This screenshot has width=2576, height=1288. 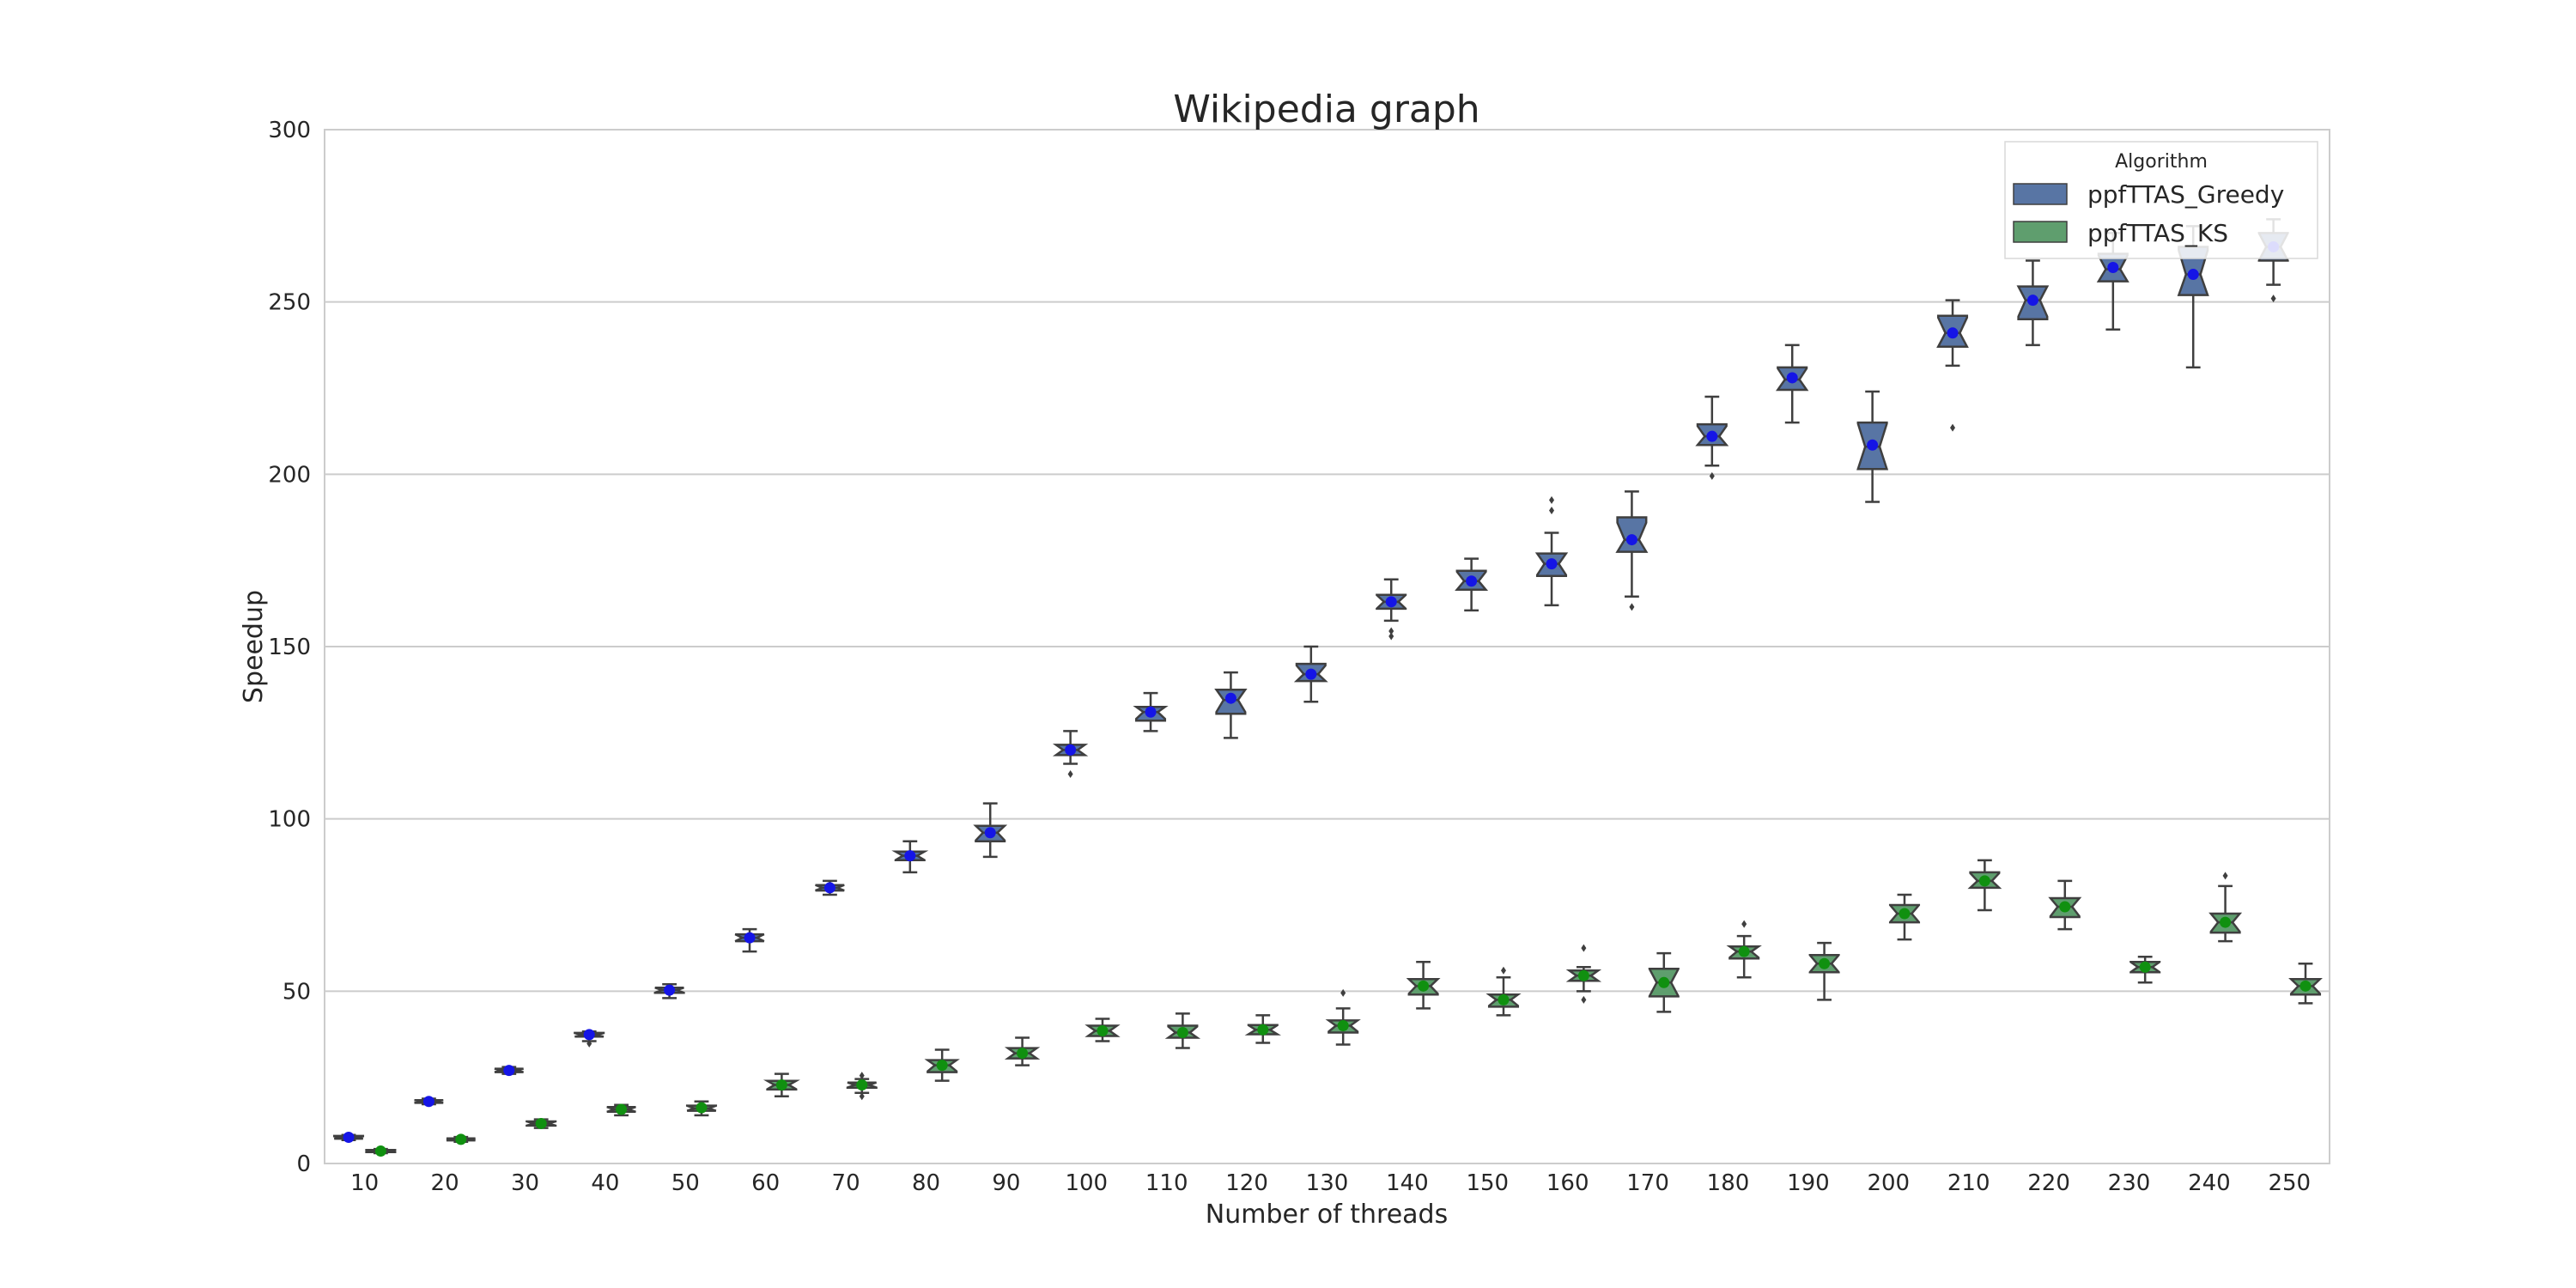 I want to click on x-tick-label-20: 20, so click(x=445, y=1183).